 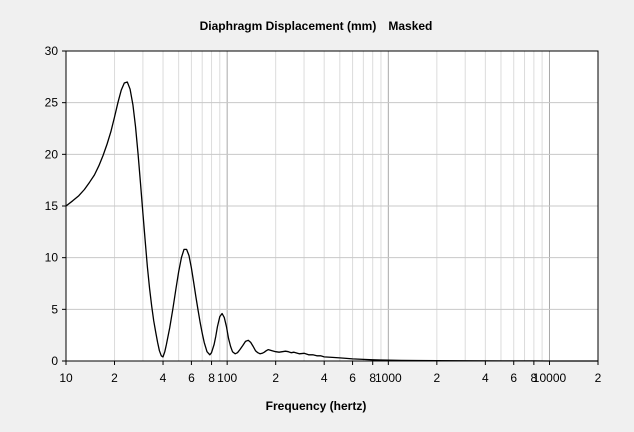 What do you see at coordinates (52, 51) in the screenshot?
I see `y-tick-label: 30` at bounding box center [52, 51].